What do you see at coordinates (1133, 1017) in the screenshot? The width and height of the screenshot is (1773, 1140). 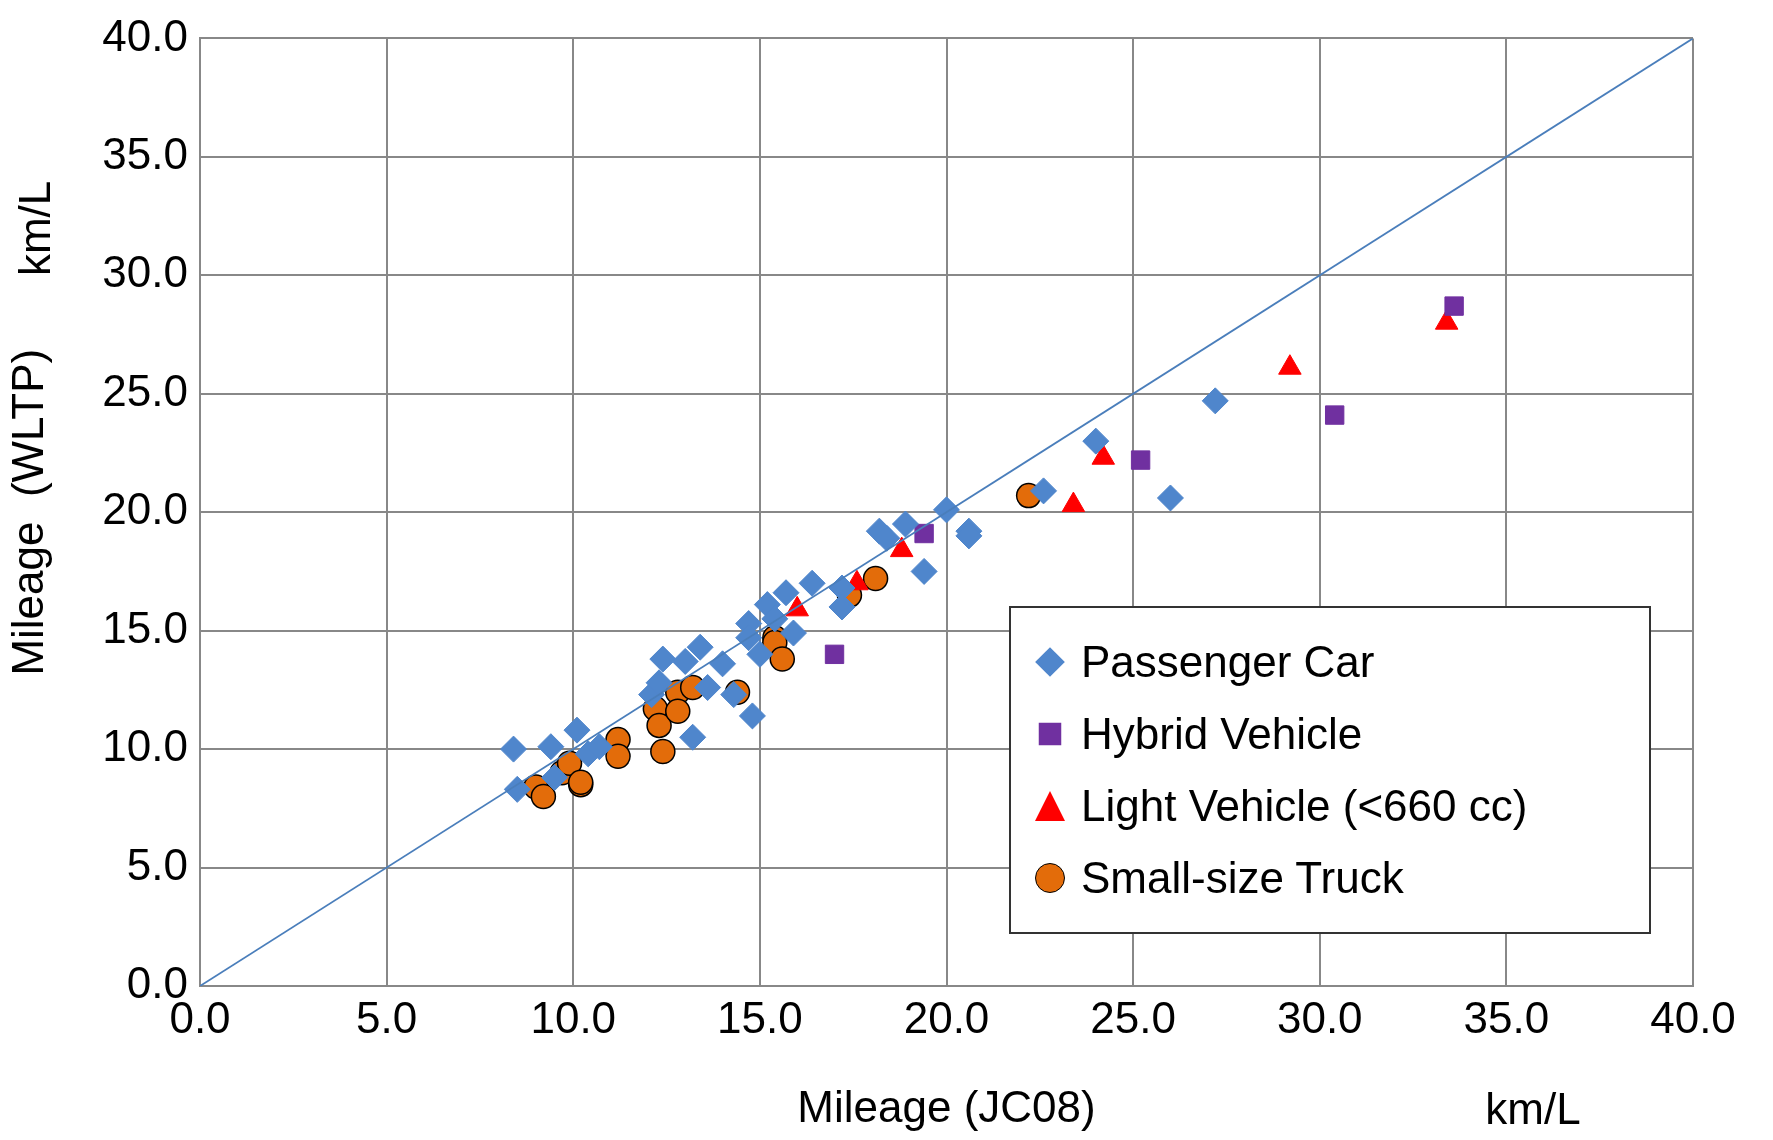 I see `x-tick-label: 25.0` at bounding box center [1133, 1017].